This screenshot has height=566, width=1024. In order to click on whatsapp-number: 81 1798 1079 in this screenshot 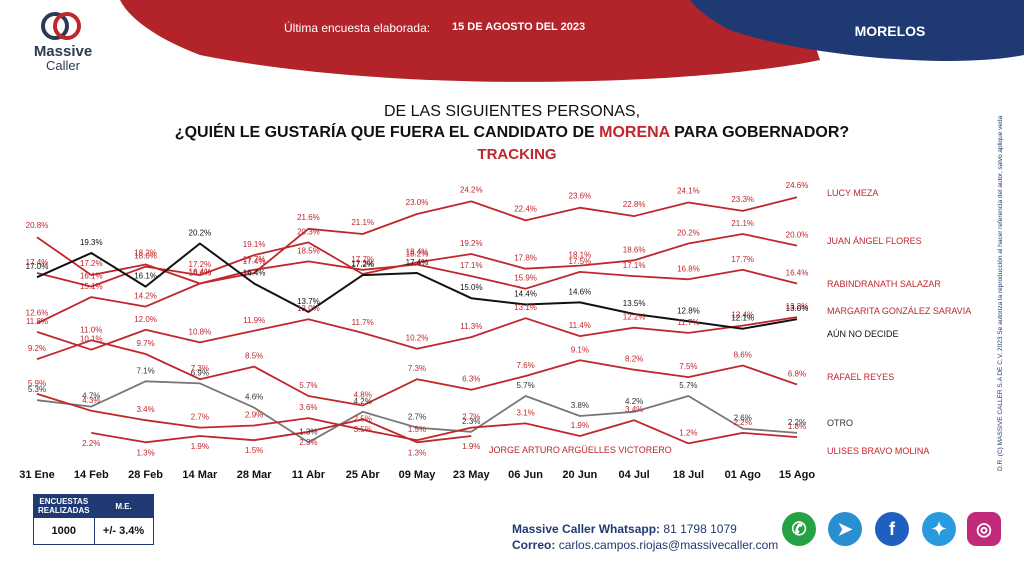, I will do `click(700, 529)`.